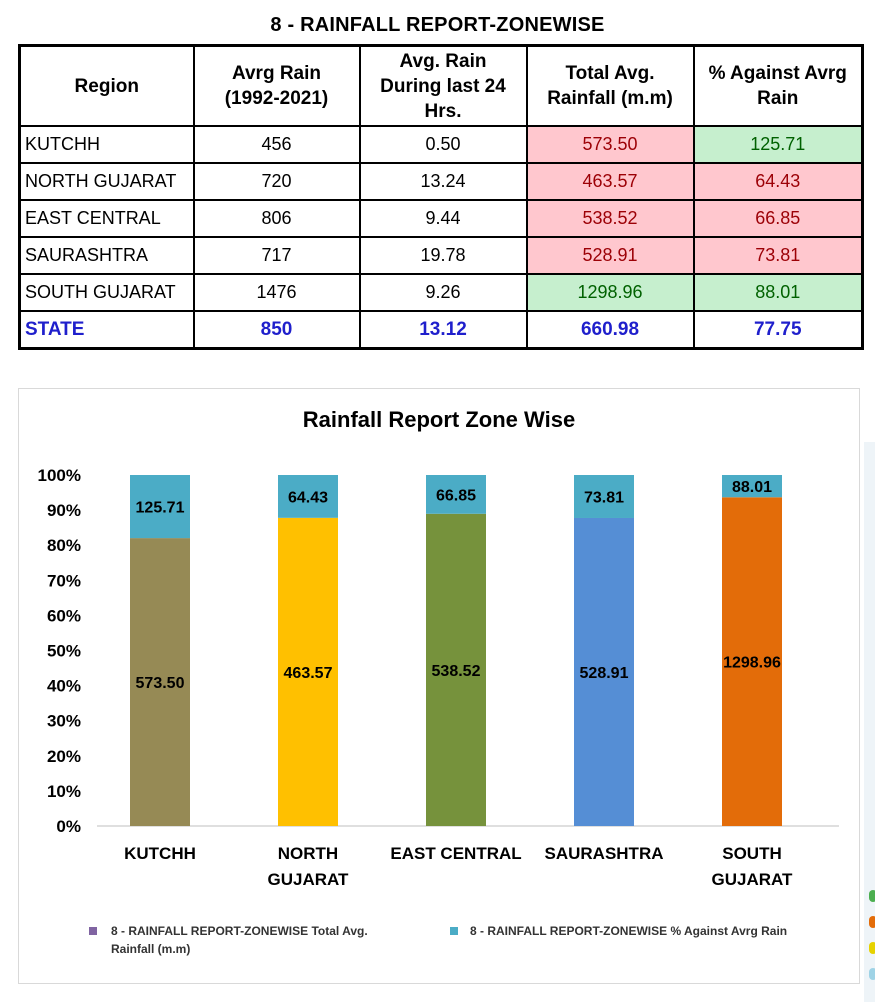 This screenshot has width=875, height=1008. Describe the element at coordinates (778, 292) in the screenshot. I see `percent-against-cell: 88.01` at that location.